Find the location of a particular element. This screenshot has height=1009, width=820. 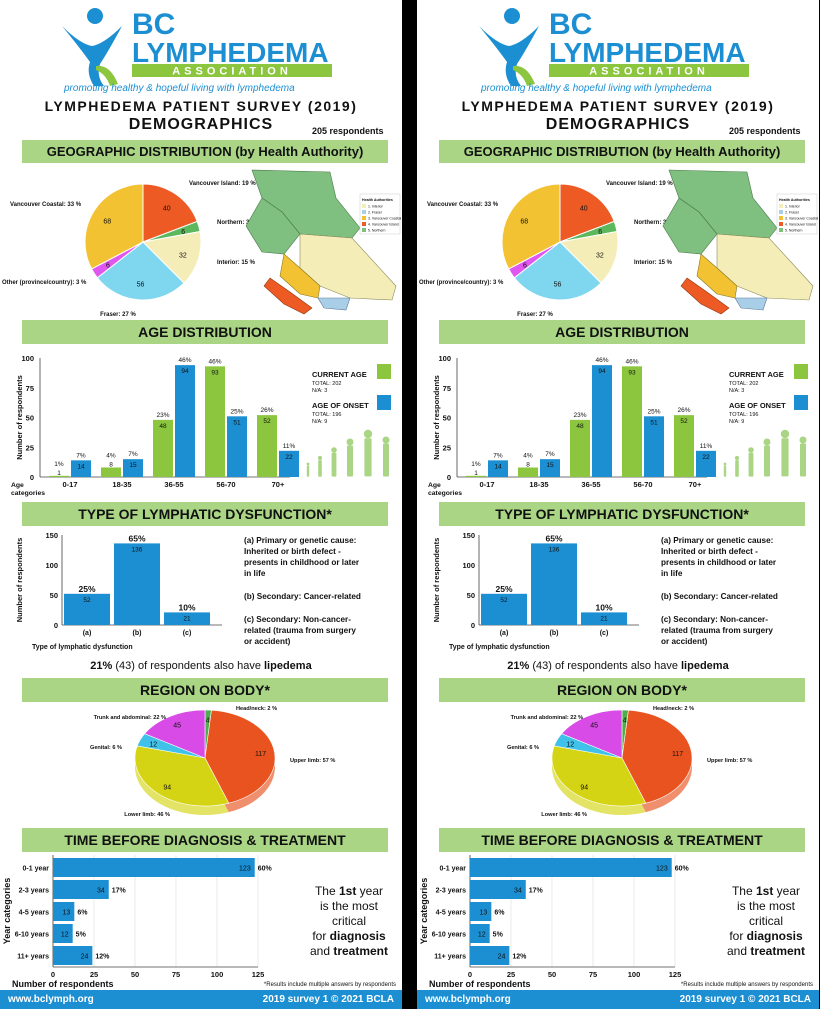

lymph-note-c: related (trauma from surgery is located at coordinates (717, 630).